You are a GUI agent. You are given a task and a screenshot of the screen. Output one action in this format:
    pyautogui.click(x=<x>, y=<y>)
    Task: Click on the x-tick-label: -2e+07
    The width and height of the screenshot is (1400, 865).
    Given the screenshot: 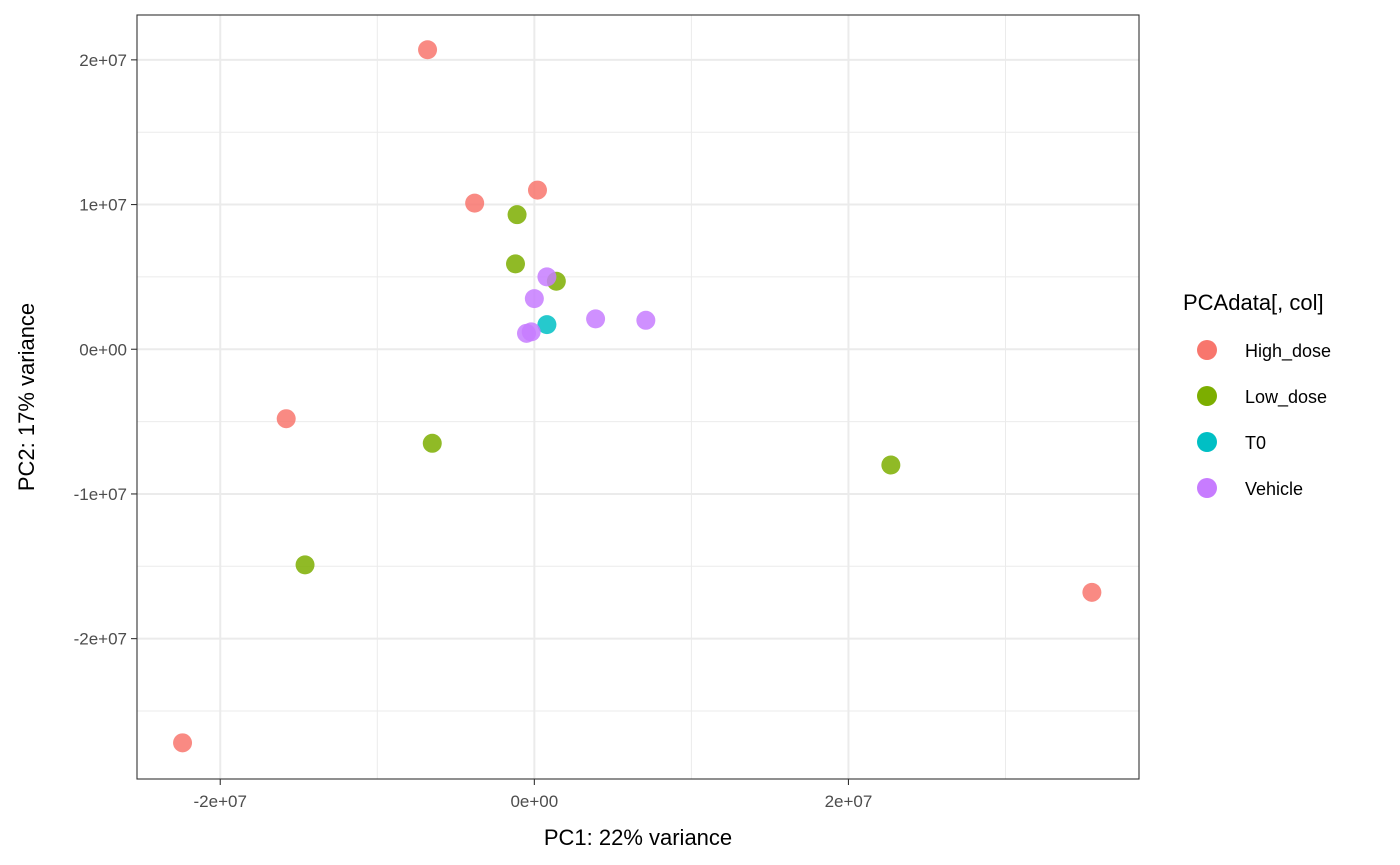 What is the action you would take?
    pyautogui.click(x=220, y=801)
    